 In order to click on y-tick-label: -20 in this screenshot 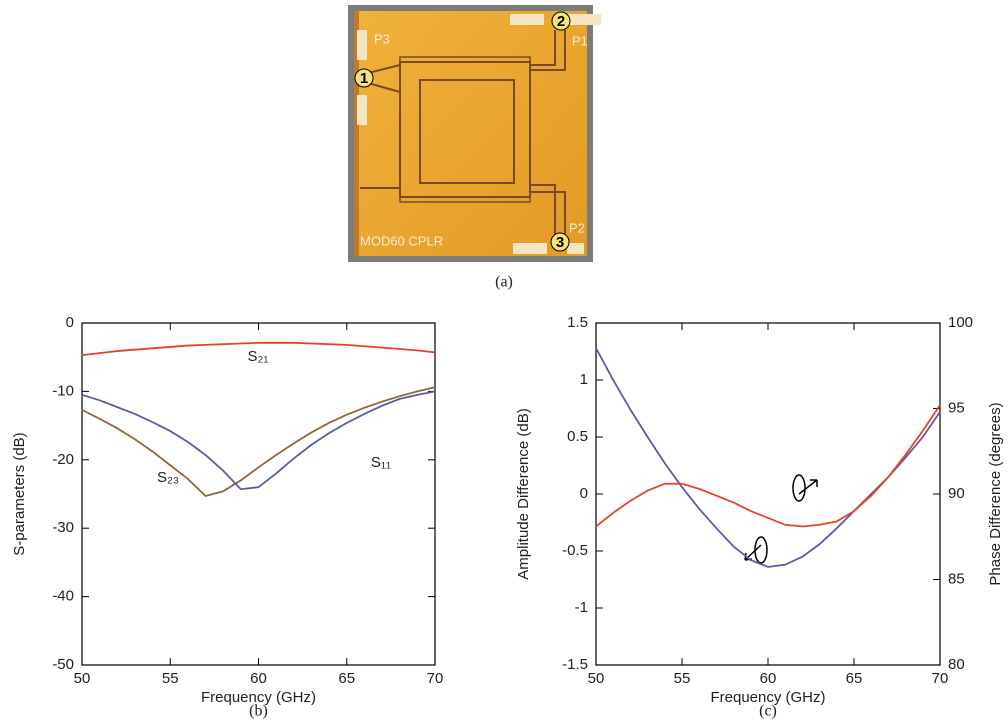, I will do `click(63, 459)`.